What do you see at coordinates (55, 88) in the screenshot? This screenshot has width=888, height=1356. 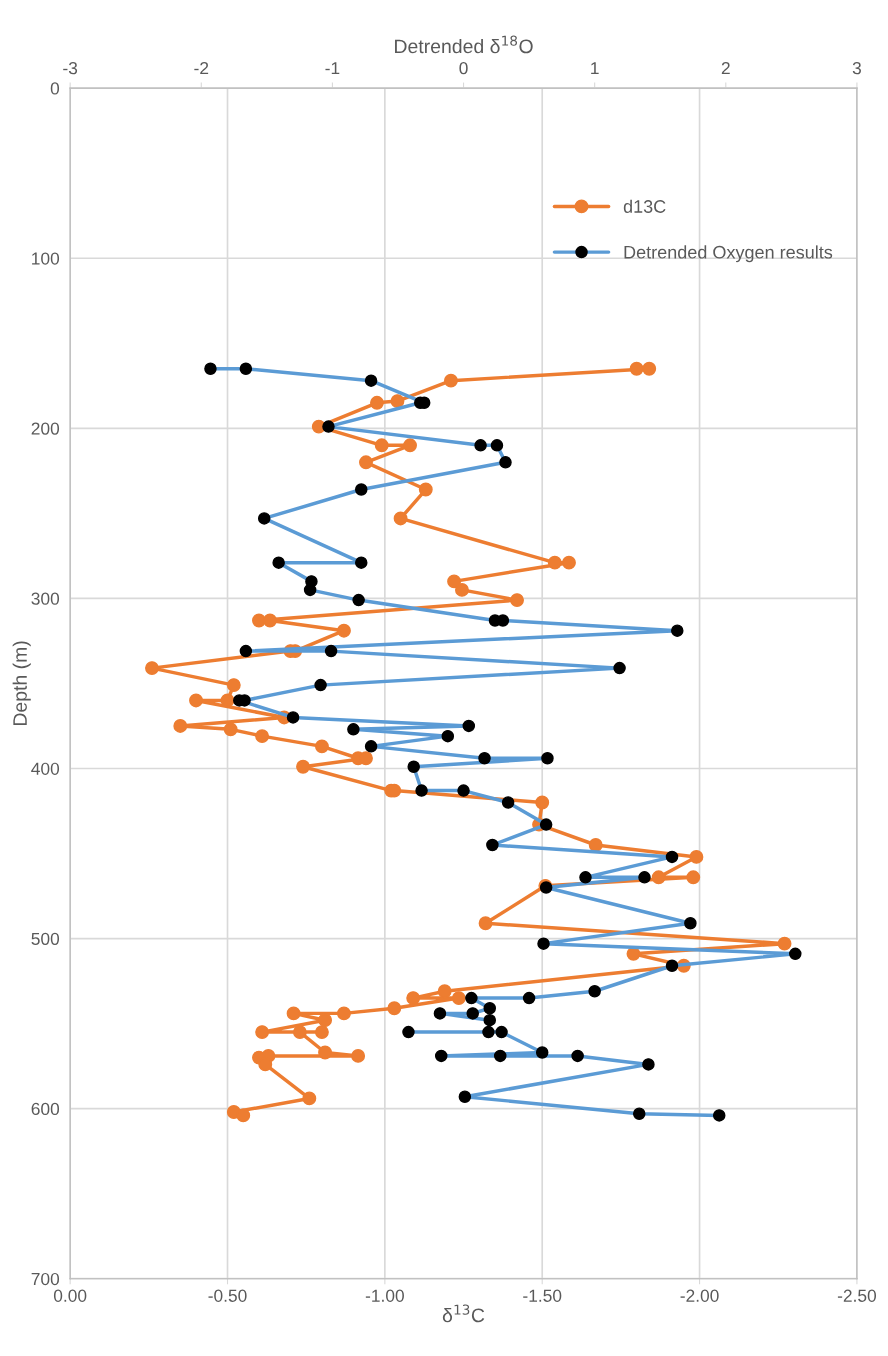 I see `y-tick-label: 0` at bounding box center [55, 88].